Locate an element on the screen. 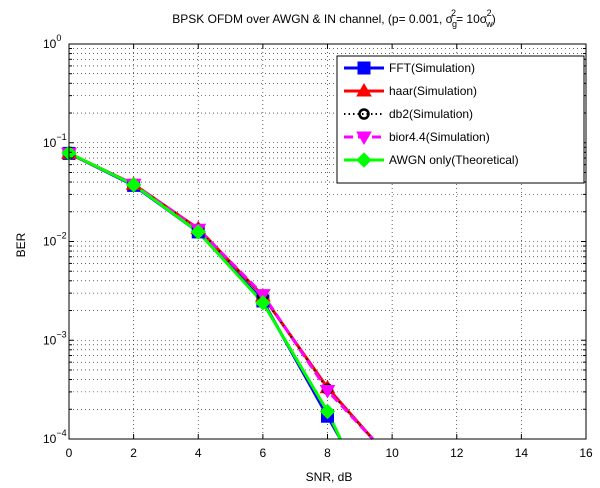  x-tick-label: 0 is located at coordinates (69, 453).